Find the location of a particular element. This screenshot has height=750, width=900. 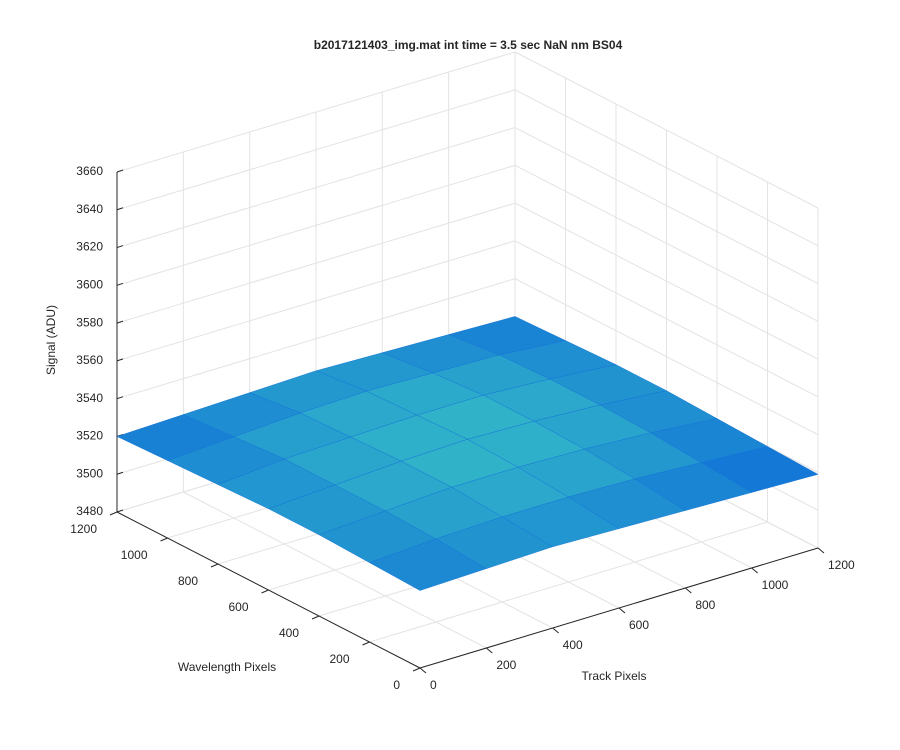

y-tick-label: 1000 is located at coordinates (134, 555).